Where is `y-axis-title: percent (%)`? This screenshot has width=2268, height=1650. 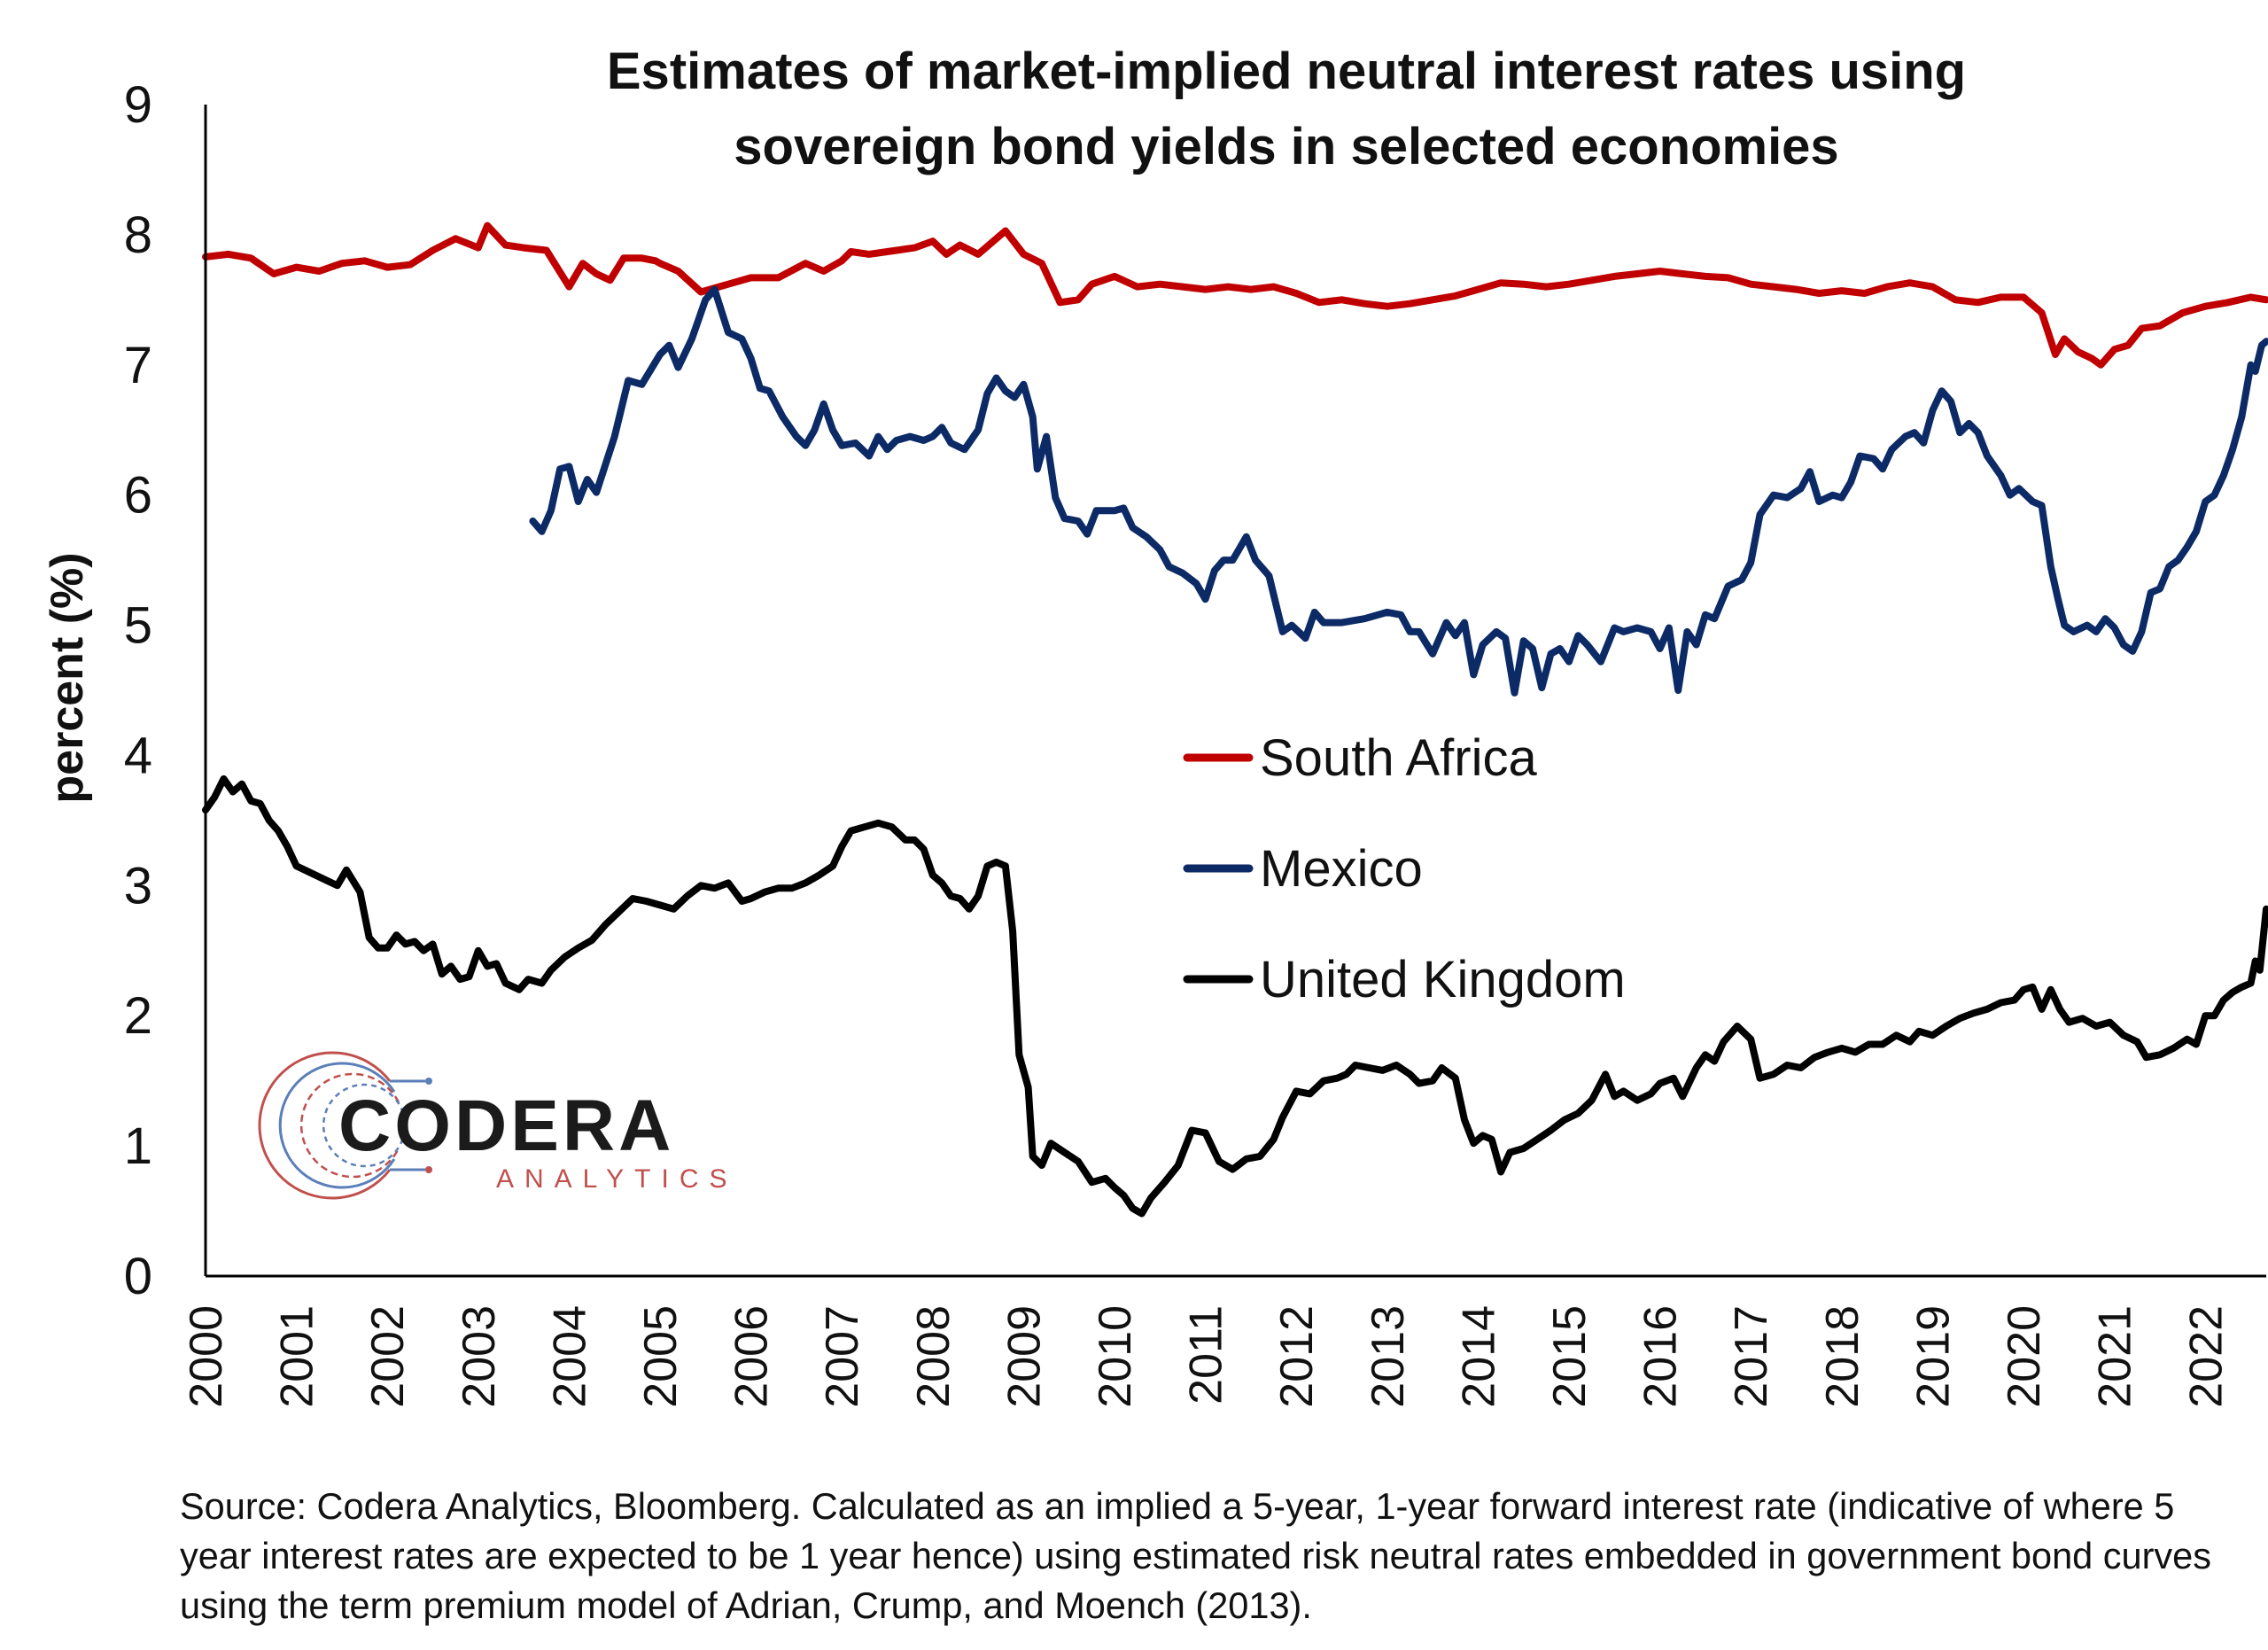 y-axis-title: percent (%) is located at coordinates (67, 677).